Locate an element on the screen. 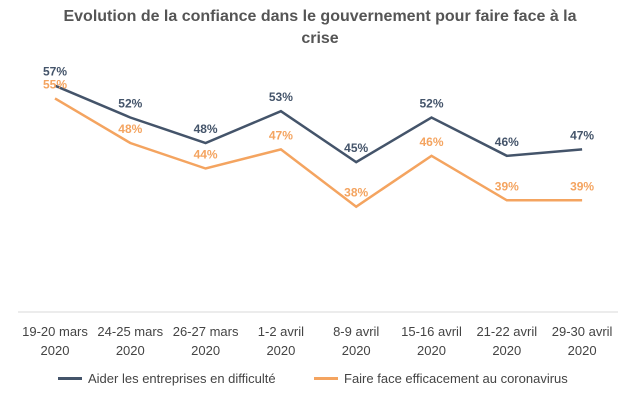  data-label: 57% is located at coordinates (55, 72).